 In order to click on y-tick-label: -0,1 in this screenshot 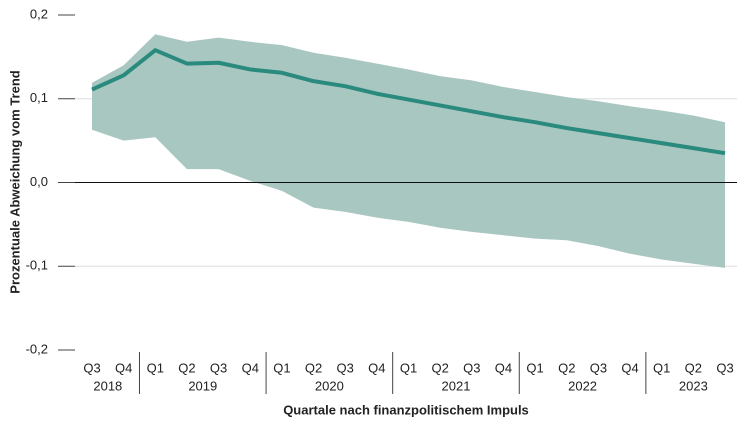, I will do `click(37, 265)`.